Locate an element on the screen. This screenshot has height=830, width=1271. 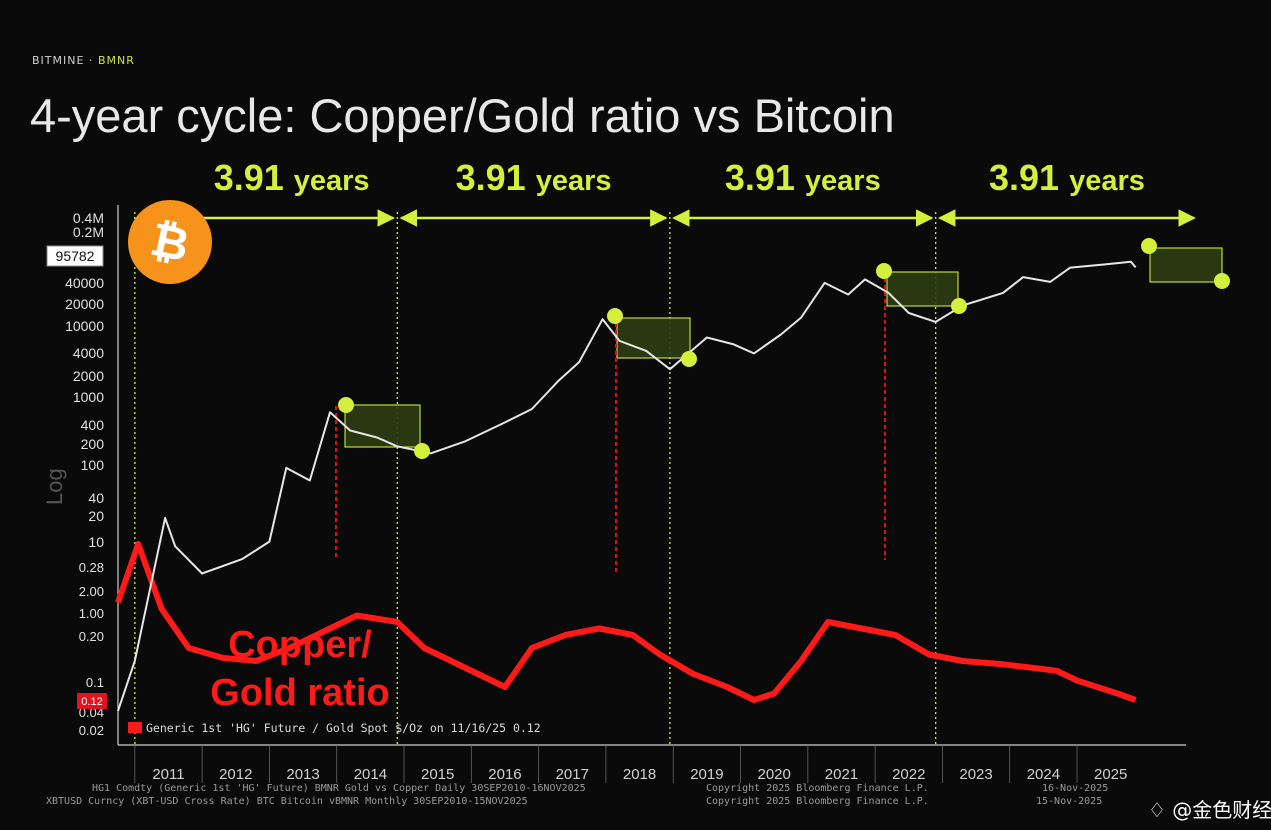
x-tick-label: 2018 is located at coordinates (639, 774).